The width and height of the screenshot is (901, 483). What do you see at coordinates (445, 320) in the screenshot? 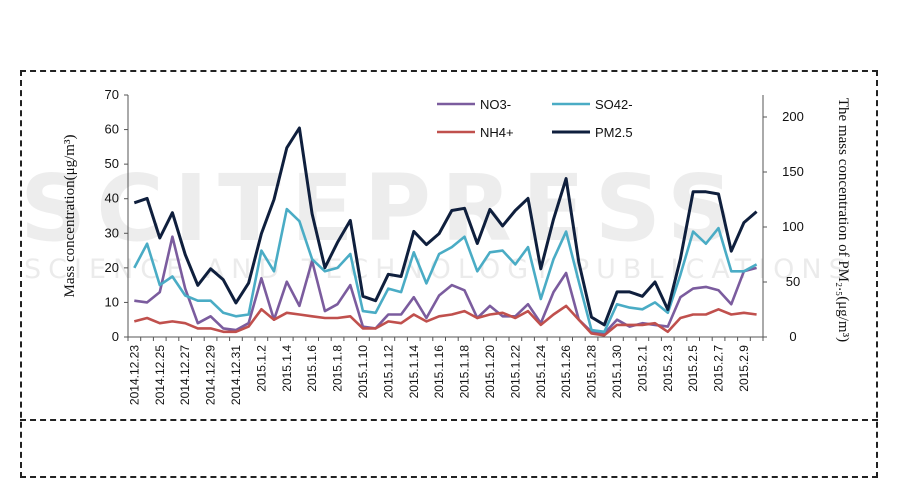
I see `series-line-nh4` at bounding box center [445, 320].